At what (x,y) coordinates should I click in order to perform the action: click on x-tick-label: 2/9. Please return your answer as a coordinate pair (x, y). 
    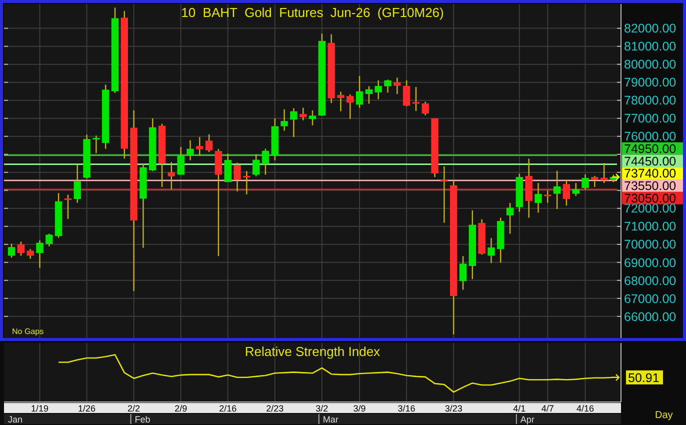
    Looking at the image, I should click on (181, 409).